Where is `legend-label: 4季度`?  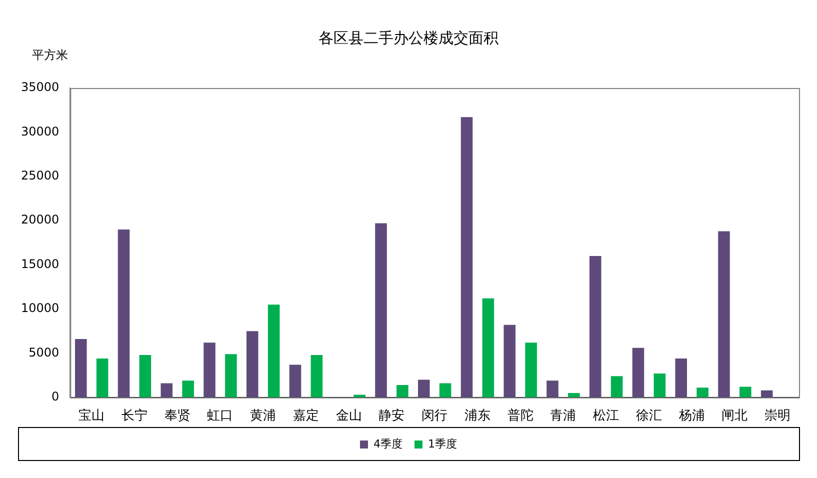 legend-label: 4季度 is located at coordinates (388, 443).